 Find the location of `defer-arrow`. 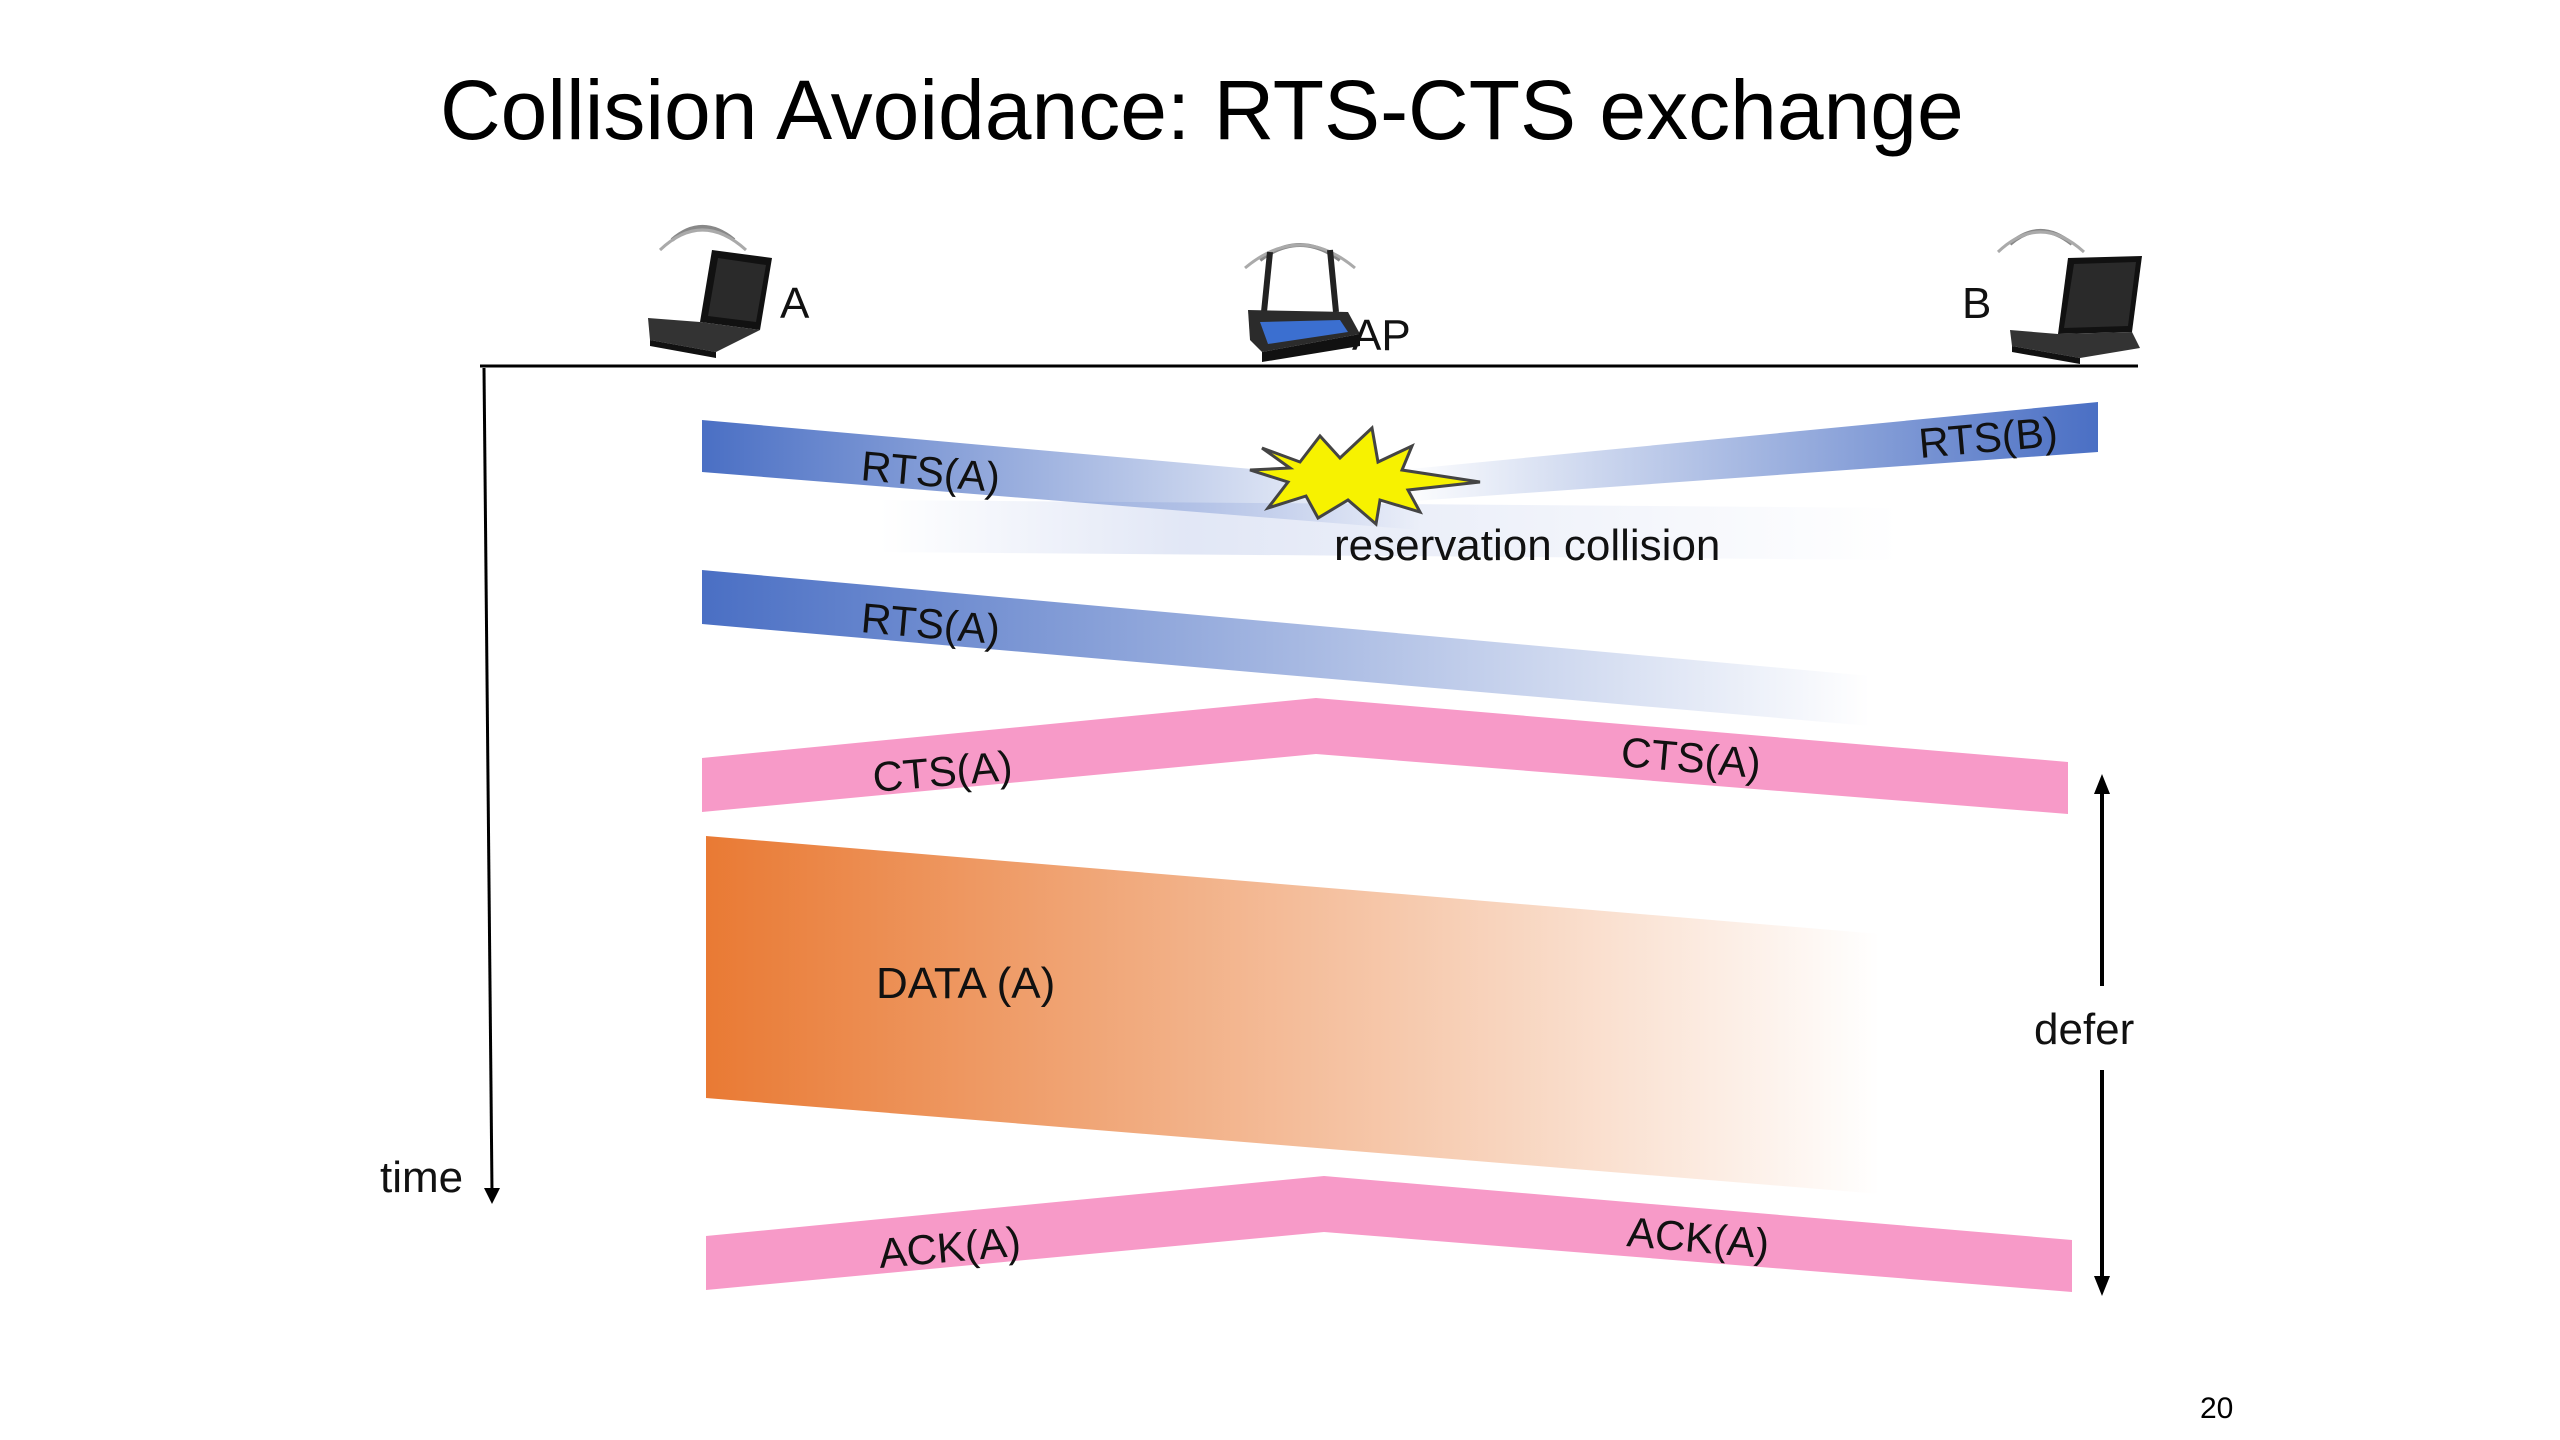

defer-arrow is located at coordinates (2102, 1035).